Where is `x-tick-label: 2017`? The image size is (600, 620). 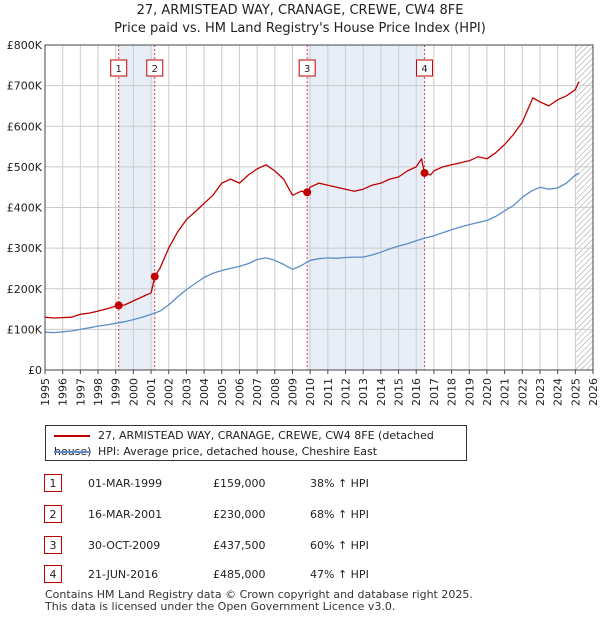 x-tick-label: 2017 is located at coordinates (434, 392).